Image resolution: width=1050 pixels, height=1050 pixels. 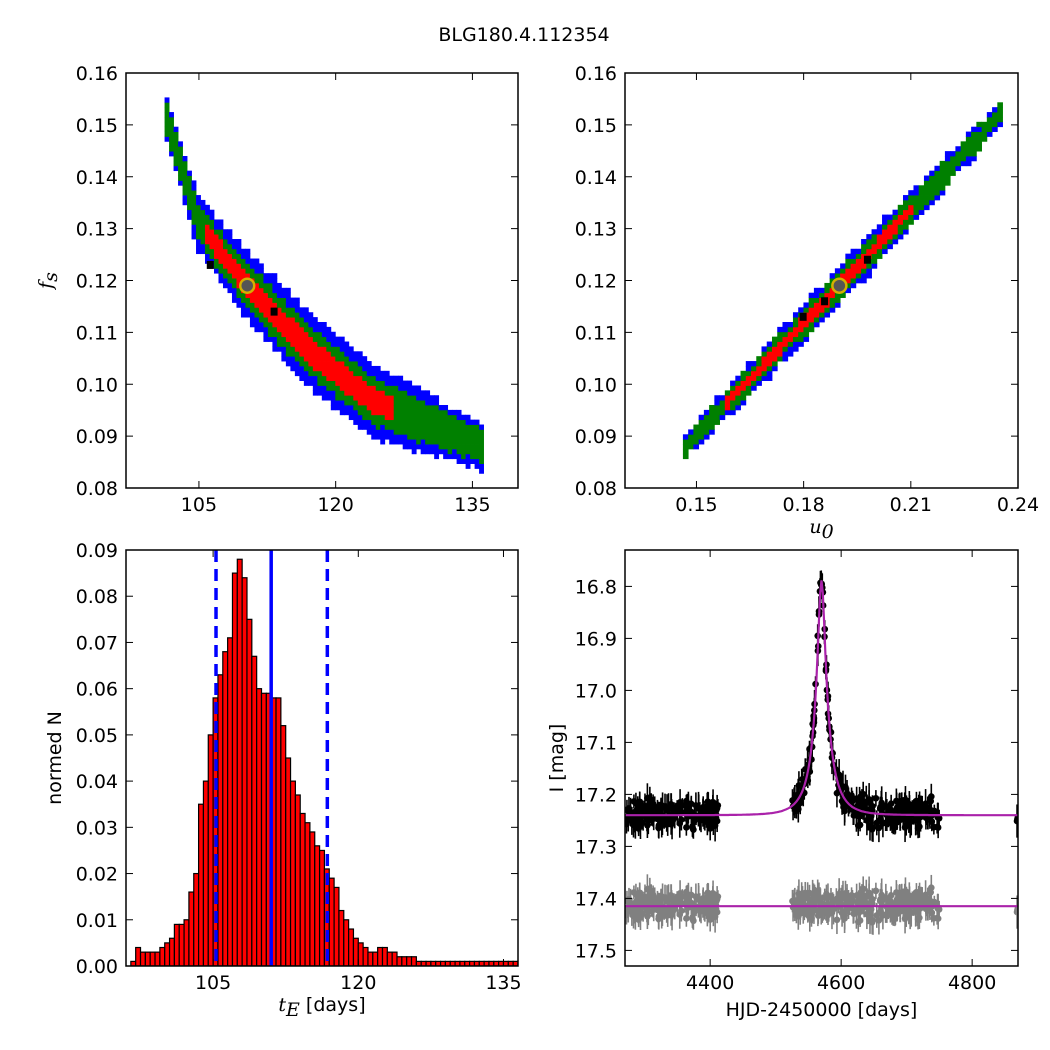 I want to click on x-tick-label: 0.24, so click(x=1018, y=505).